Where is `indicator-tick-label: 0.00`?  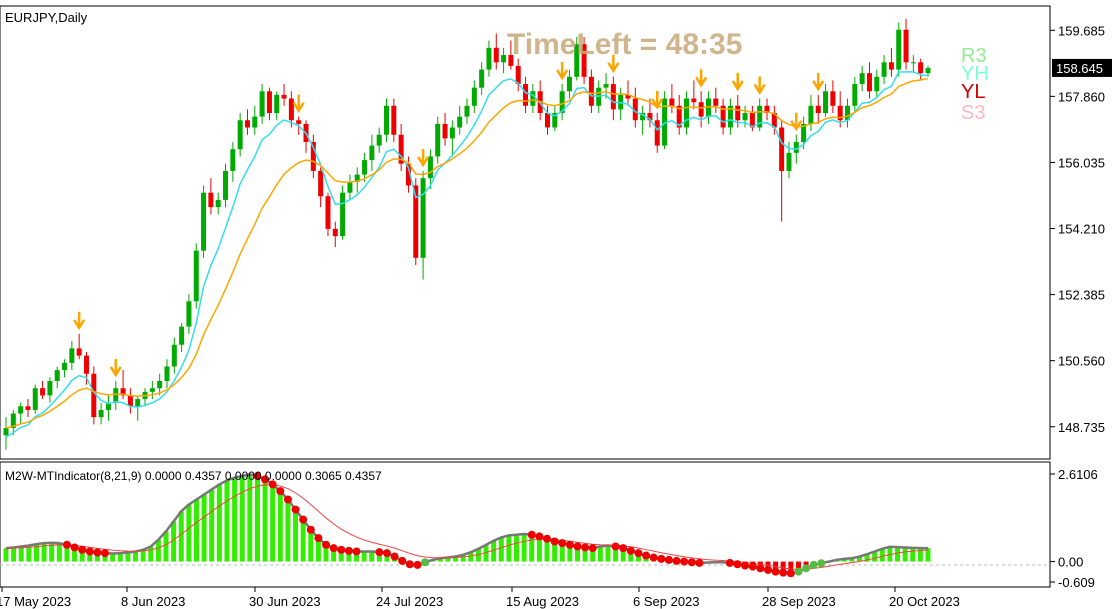 indicator-tick-label: 0.00 is located at coordinates (1070, 562).